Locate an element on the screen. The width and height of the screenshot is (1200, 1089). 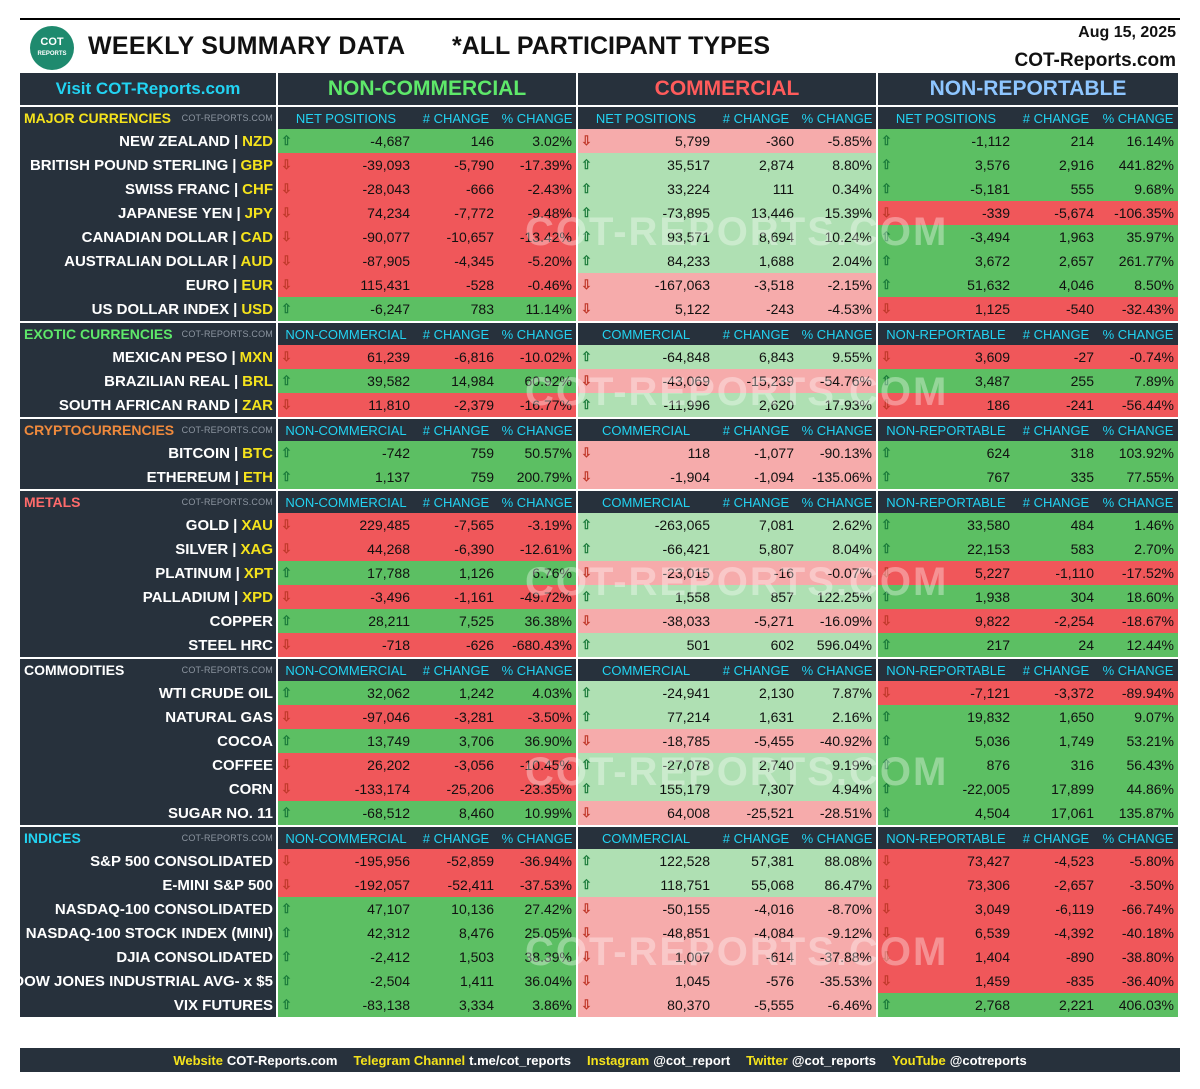
percent-change-cell: 441.82% is located at coordinates (1146, 165).